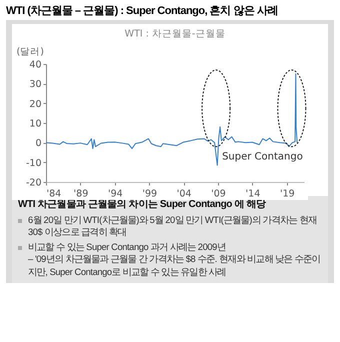  Describe the element at coordinates (115, 194) in the screenshot. I see `x-tick-label: '94` at that location.